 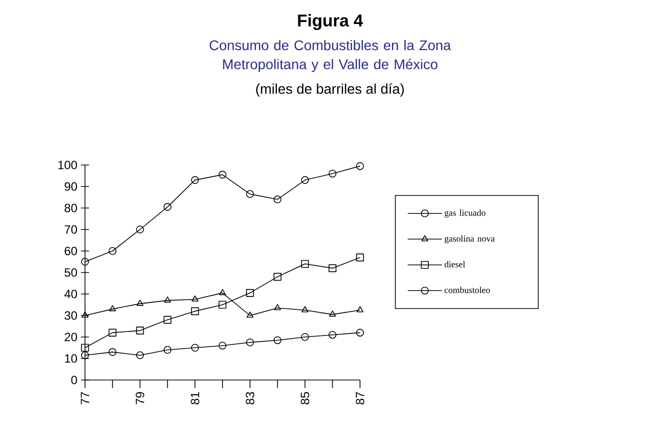 What do you see at coordinates (250, 398) in the screenshot?
I see `x-tick-label: 83` at bounding box center [250, 398].